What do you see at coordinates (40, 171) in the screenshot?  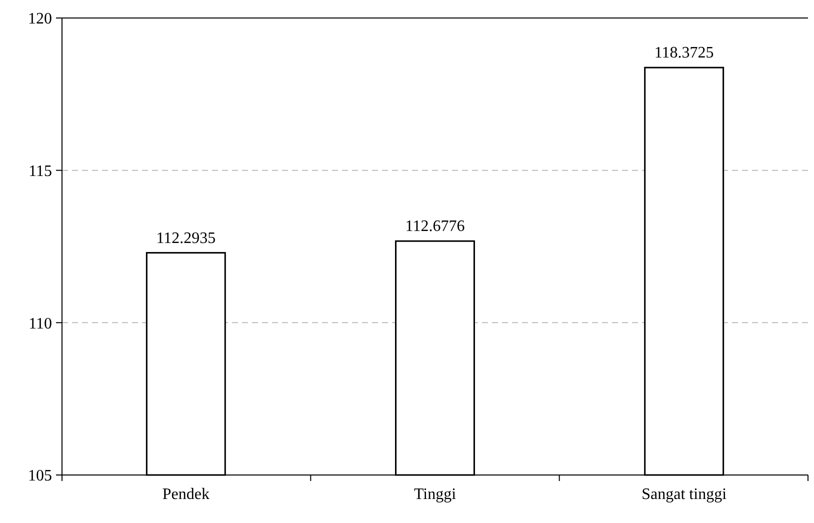 I see `y-tick-label: 115` at bounding box center [40, 171].